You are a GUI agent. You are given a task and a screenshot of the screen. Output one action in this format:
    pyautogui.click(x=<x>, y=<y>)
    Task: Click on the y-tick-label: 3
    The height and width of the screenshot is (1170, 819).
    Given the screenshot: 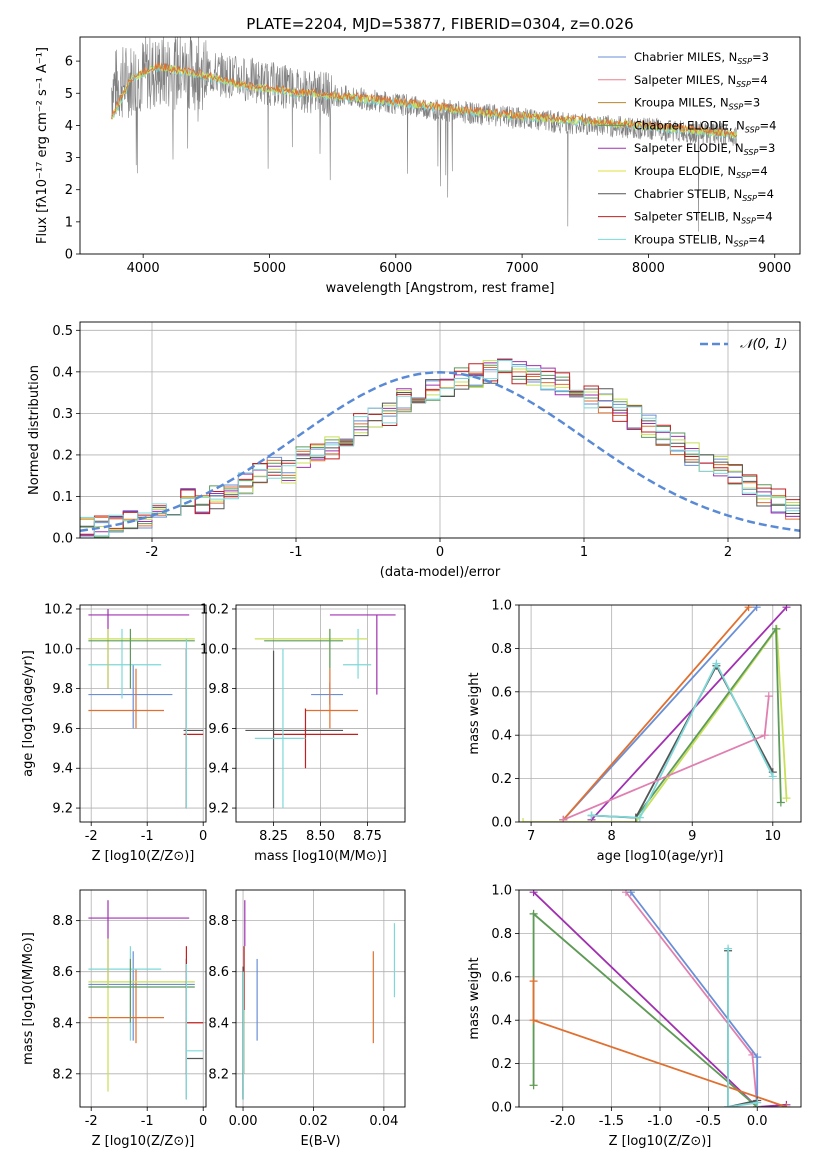 What is the action you would take?
    pyautogui.click(x=69, y=158)
    